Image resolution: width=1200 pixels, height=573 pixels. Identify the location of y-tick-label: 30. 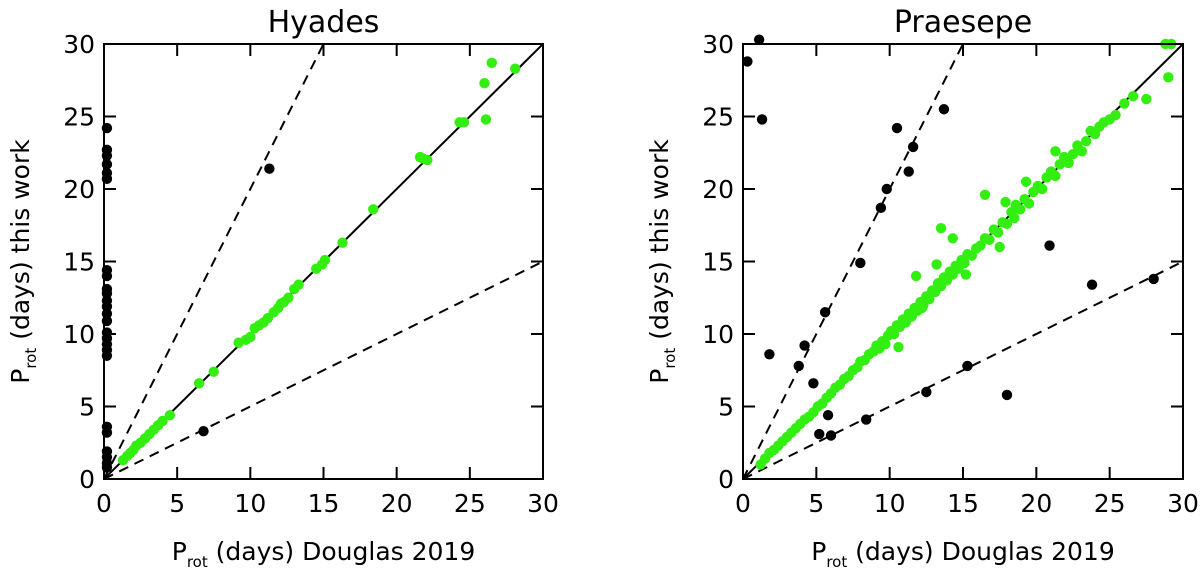
(718, 44).